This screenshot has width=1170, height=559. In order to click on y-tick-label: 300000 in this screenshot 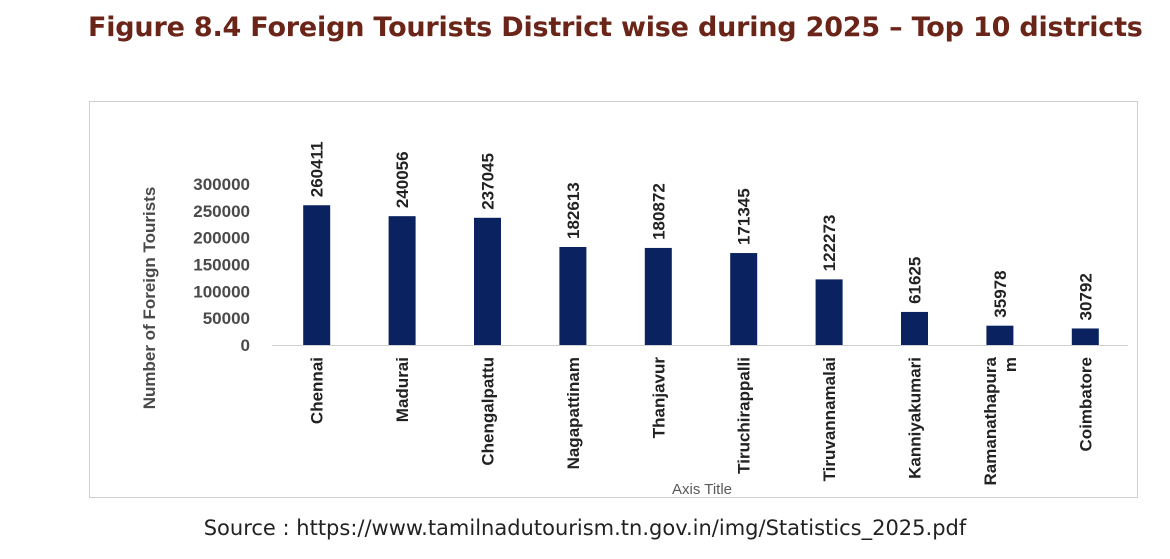, I will do `click(221, 184)`.